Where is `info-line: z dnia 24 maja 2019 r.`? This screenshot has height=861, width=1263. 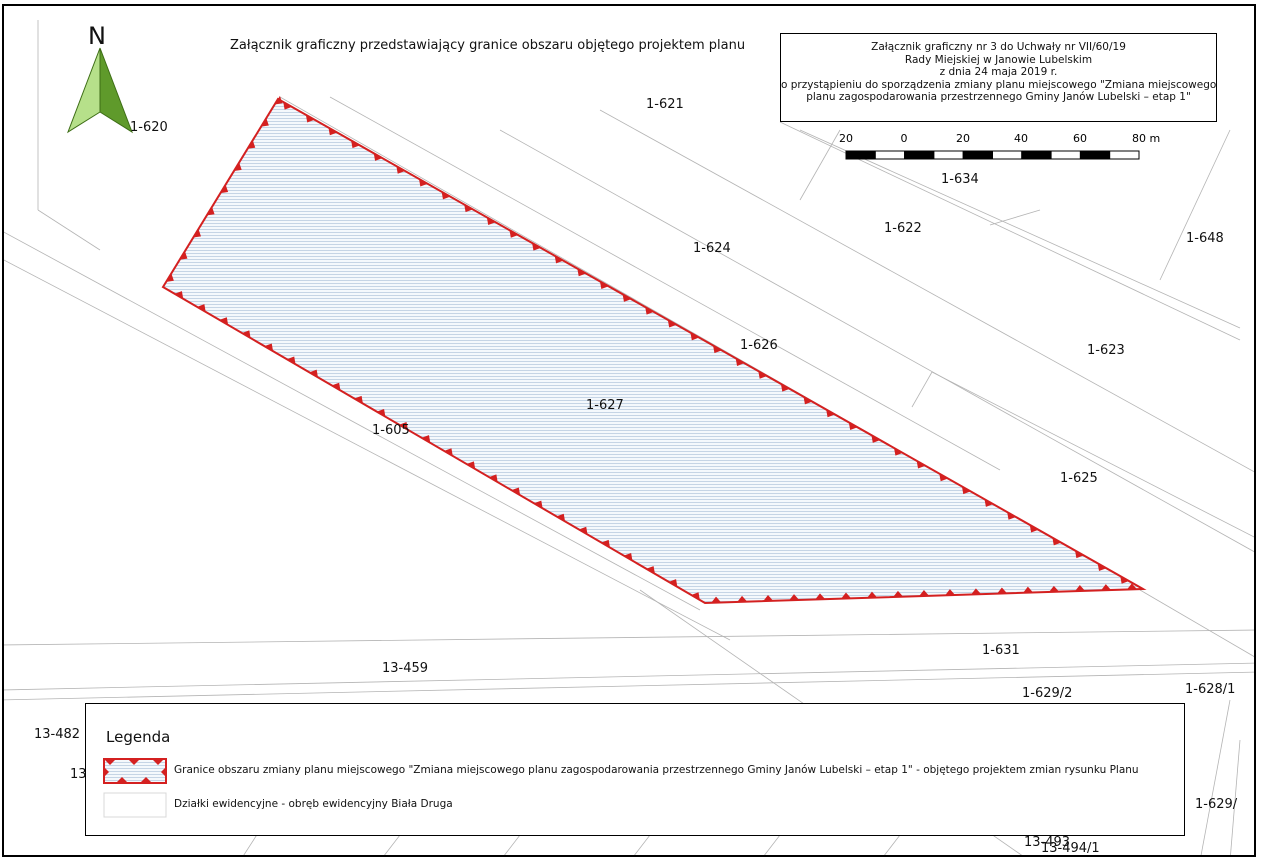 info-line: z dnia 24 maja 2019 r. is located at coordinates (998, 72).